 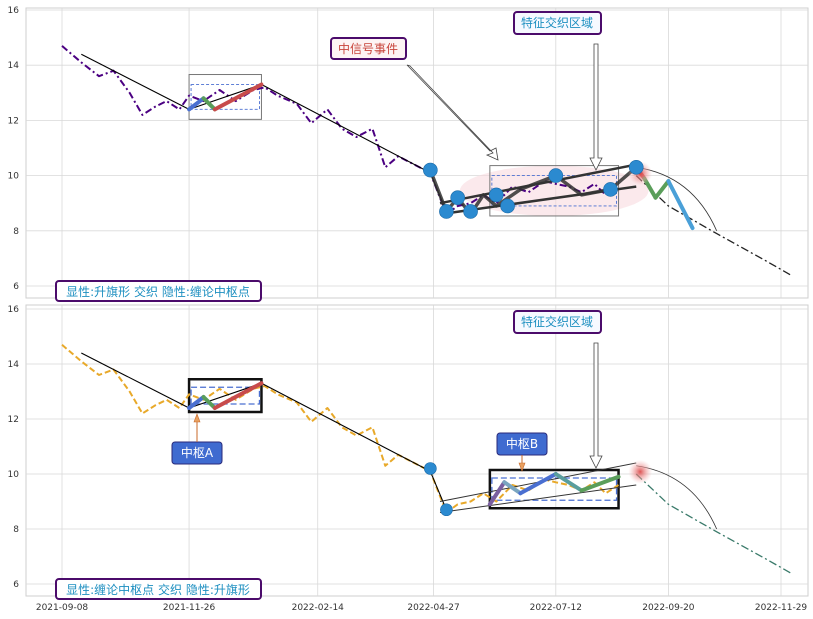 I want to click on pattern-label: 显性:缠论中枢点 交织 隐性:升旗形, so click(x=158, y=589).